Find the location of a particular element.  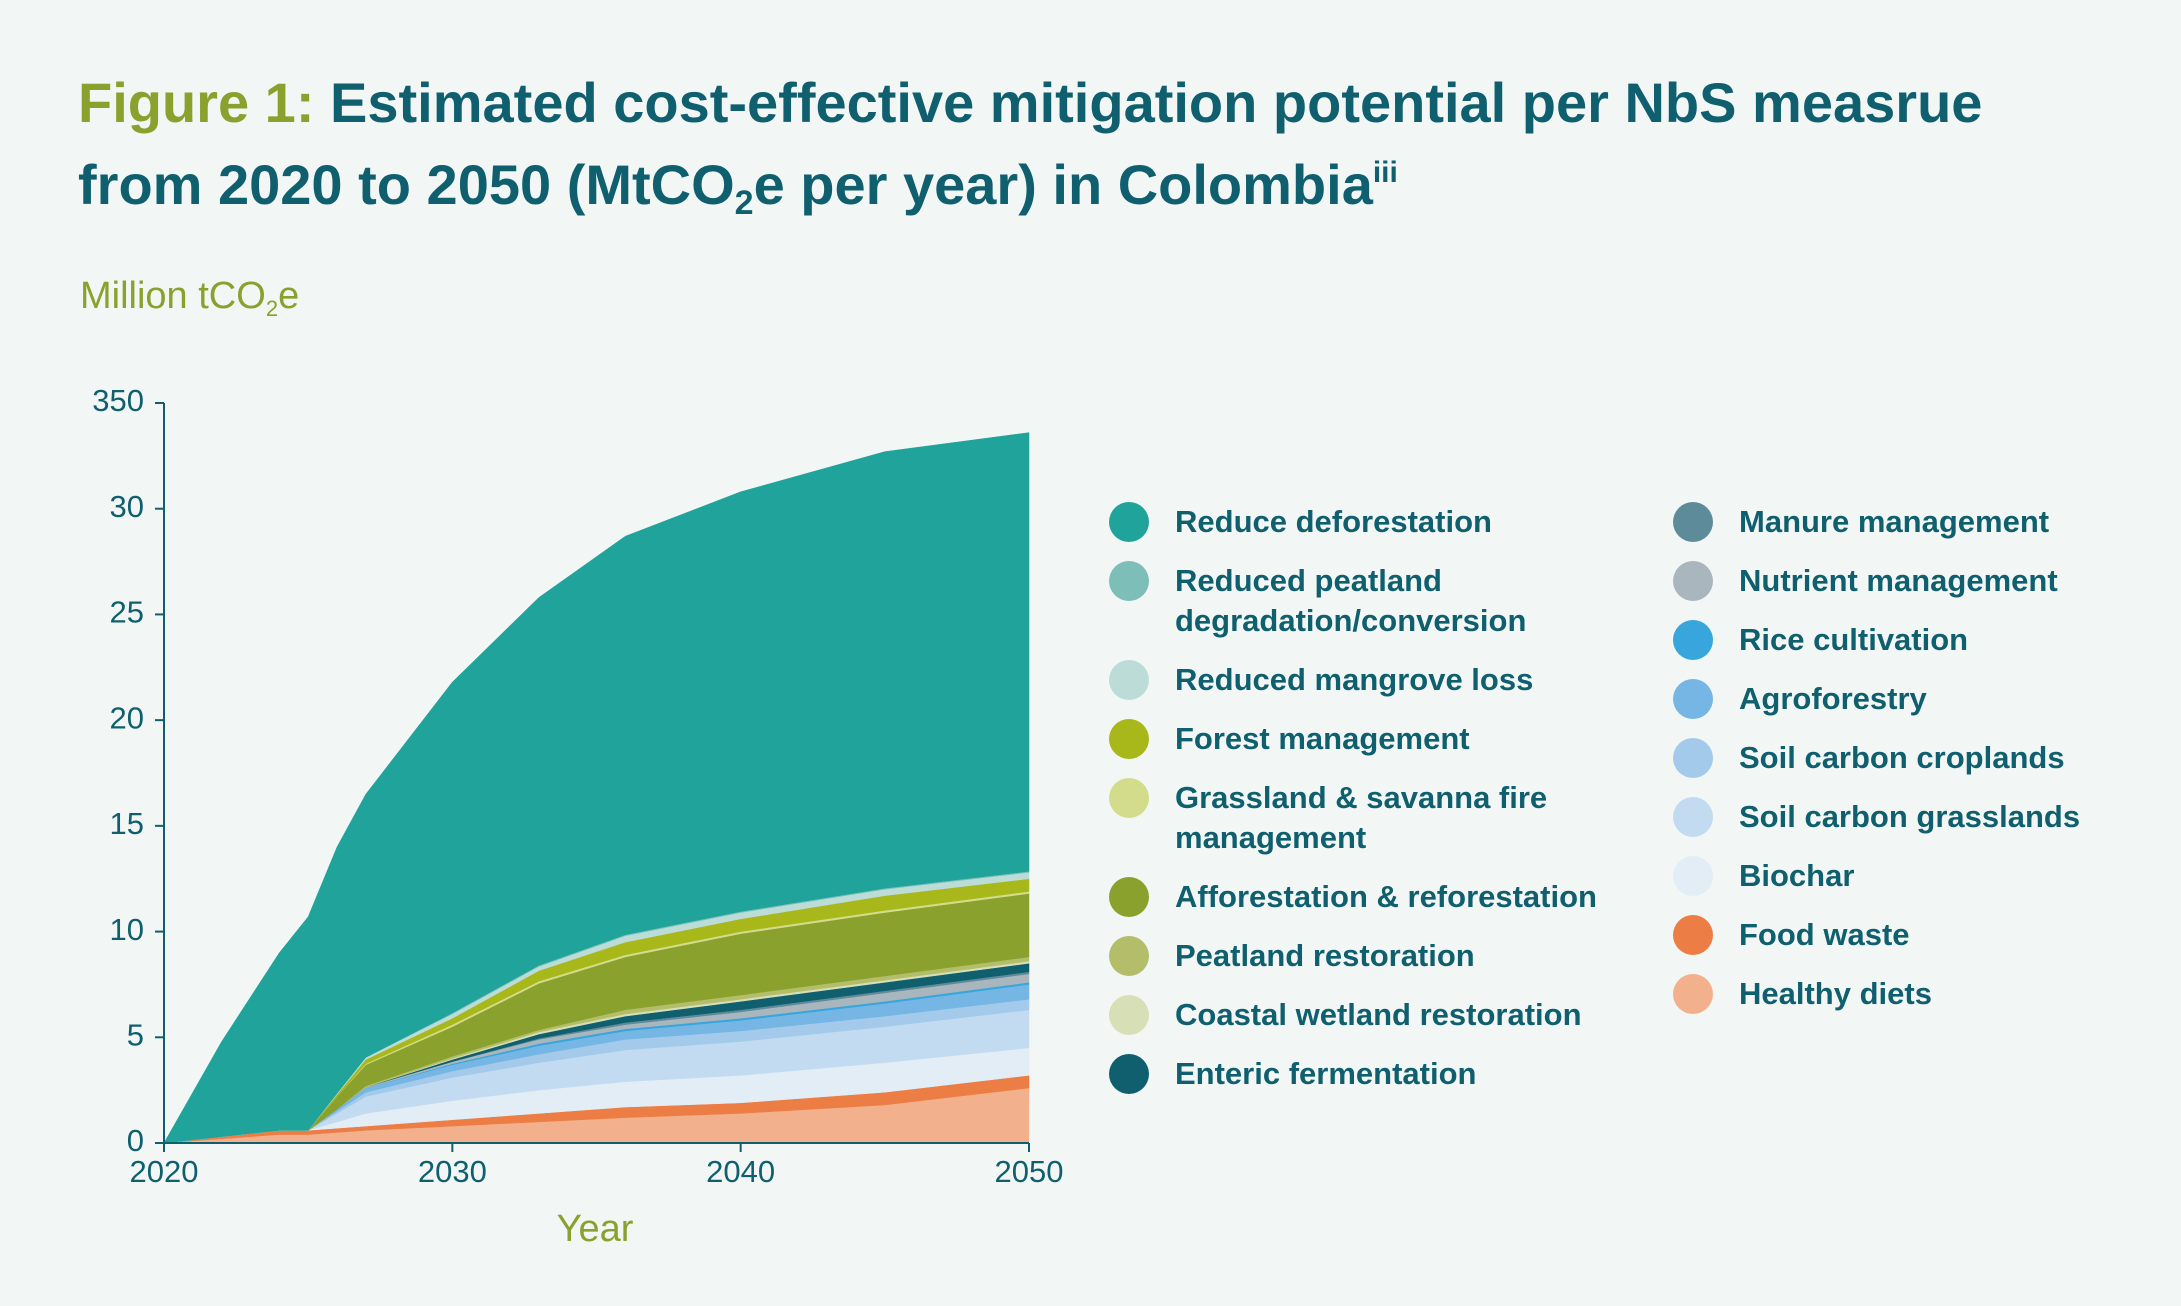

y-tick-label: 20 is located at coordinates (127, 717).